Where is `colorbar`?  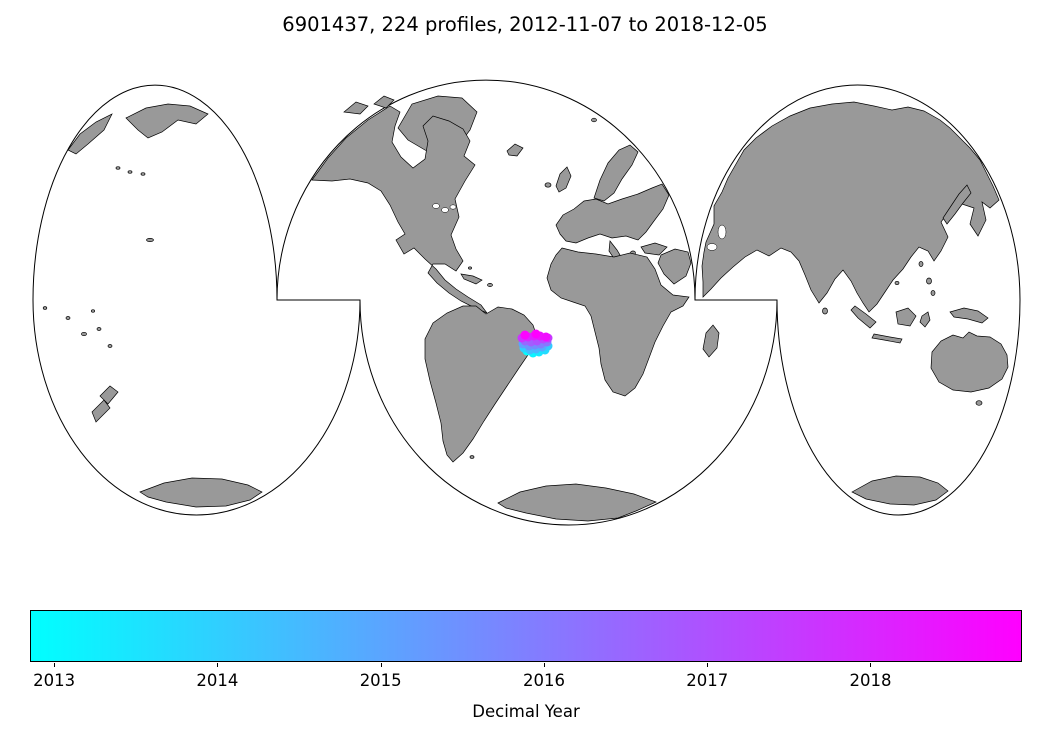
colorbar is located at coordinates (526, 636).